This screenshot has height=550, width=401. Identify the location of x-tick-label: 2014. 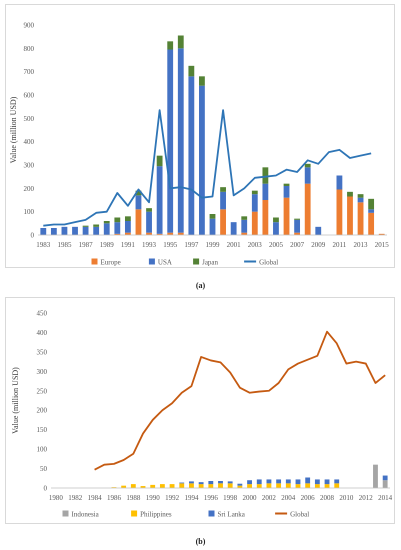
(385, 498).